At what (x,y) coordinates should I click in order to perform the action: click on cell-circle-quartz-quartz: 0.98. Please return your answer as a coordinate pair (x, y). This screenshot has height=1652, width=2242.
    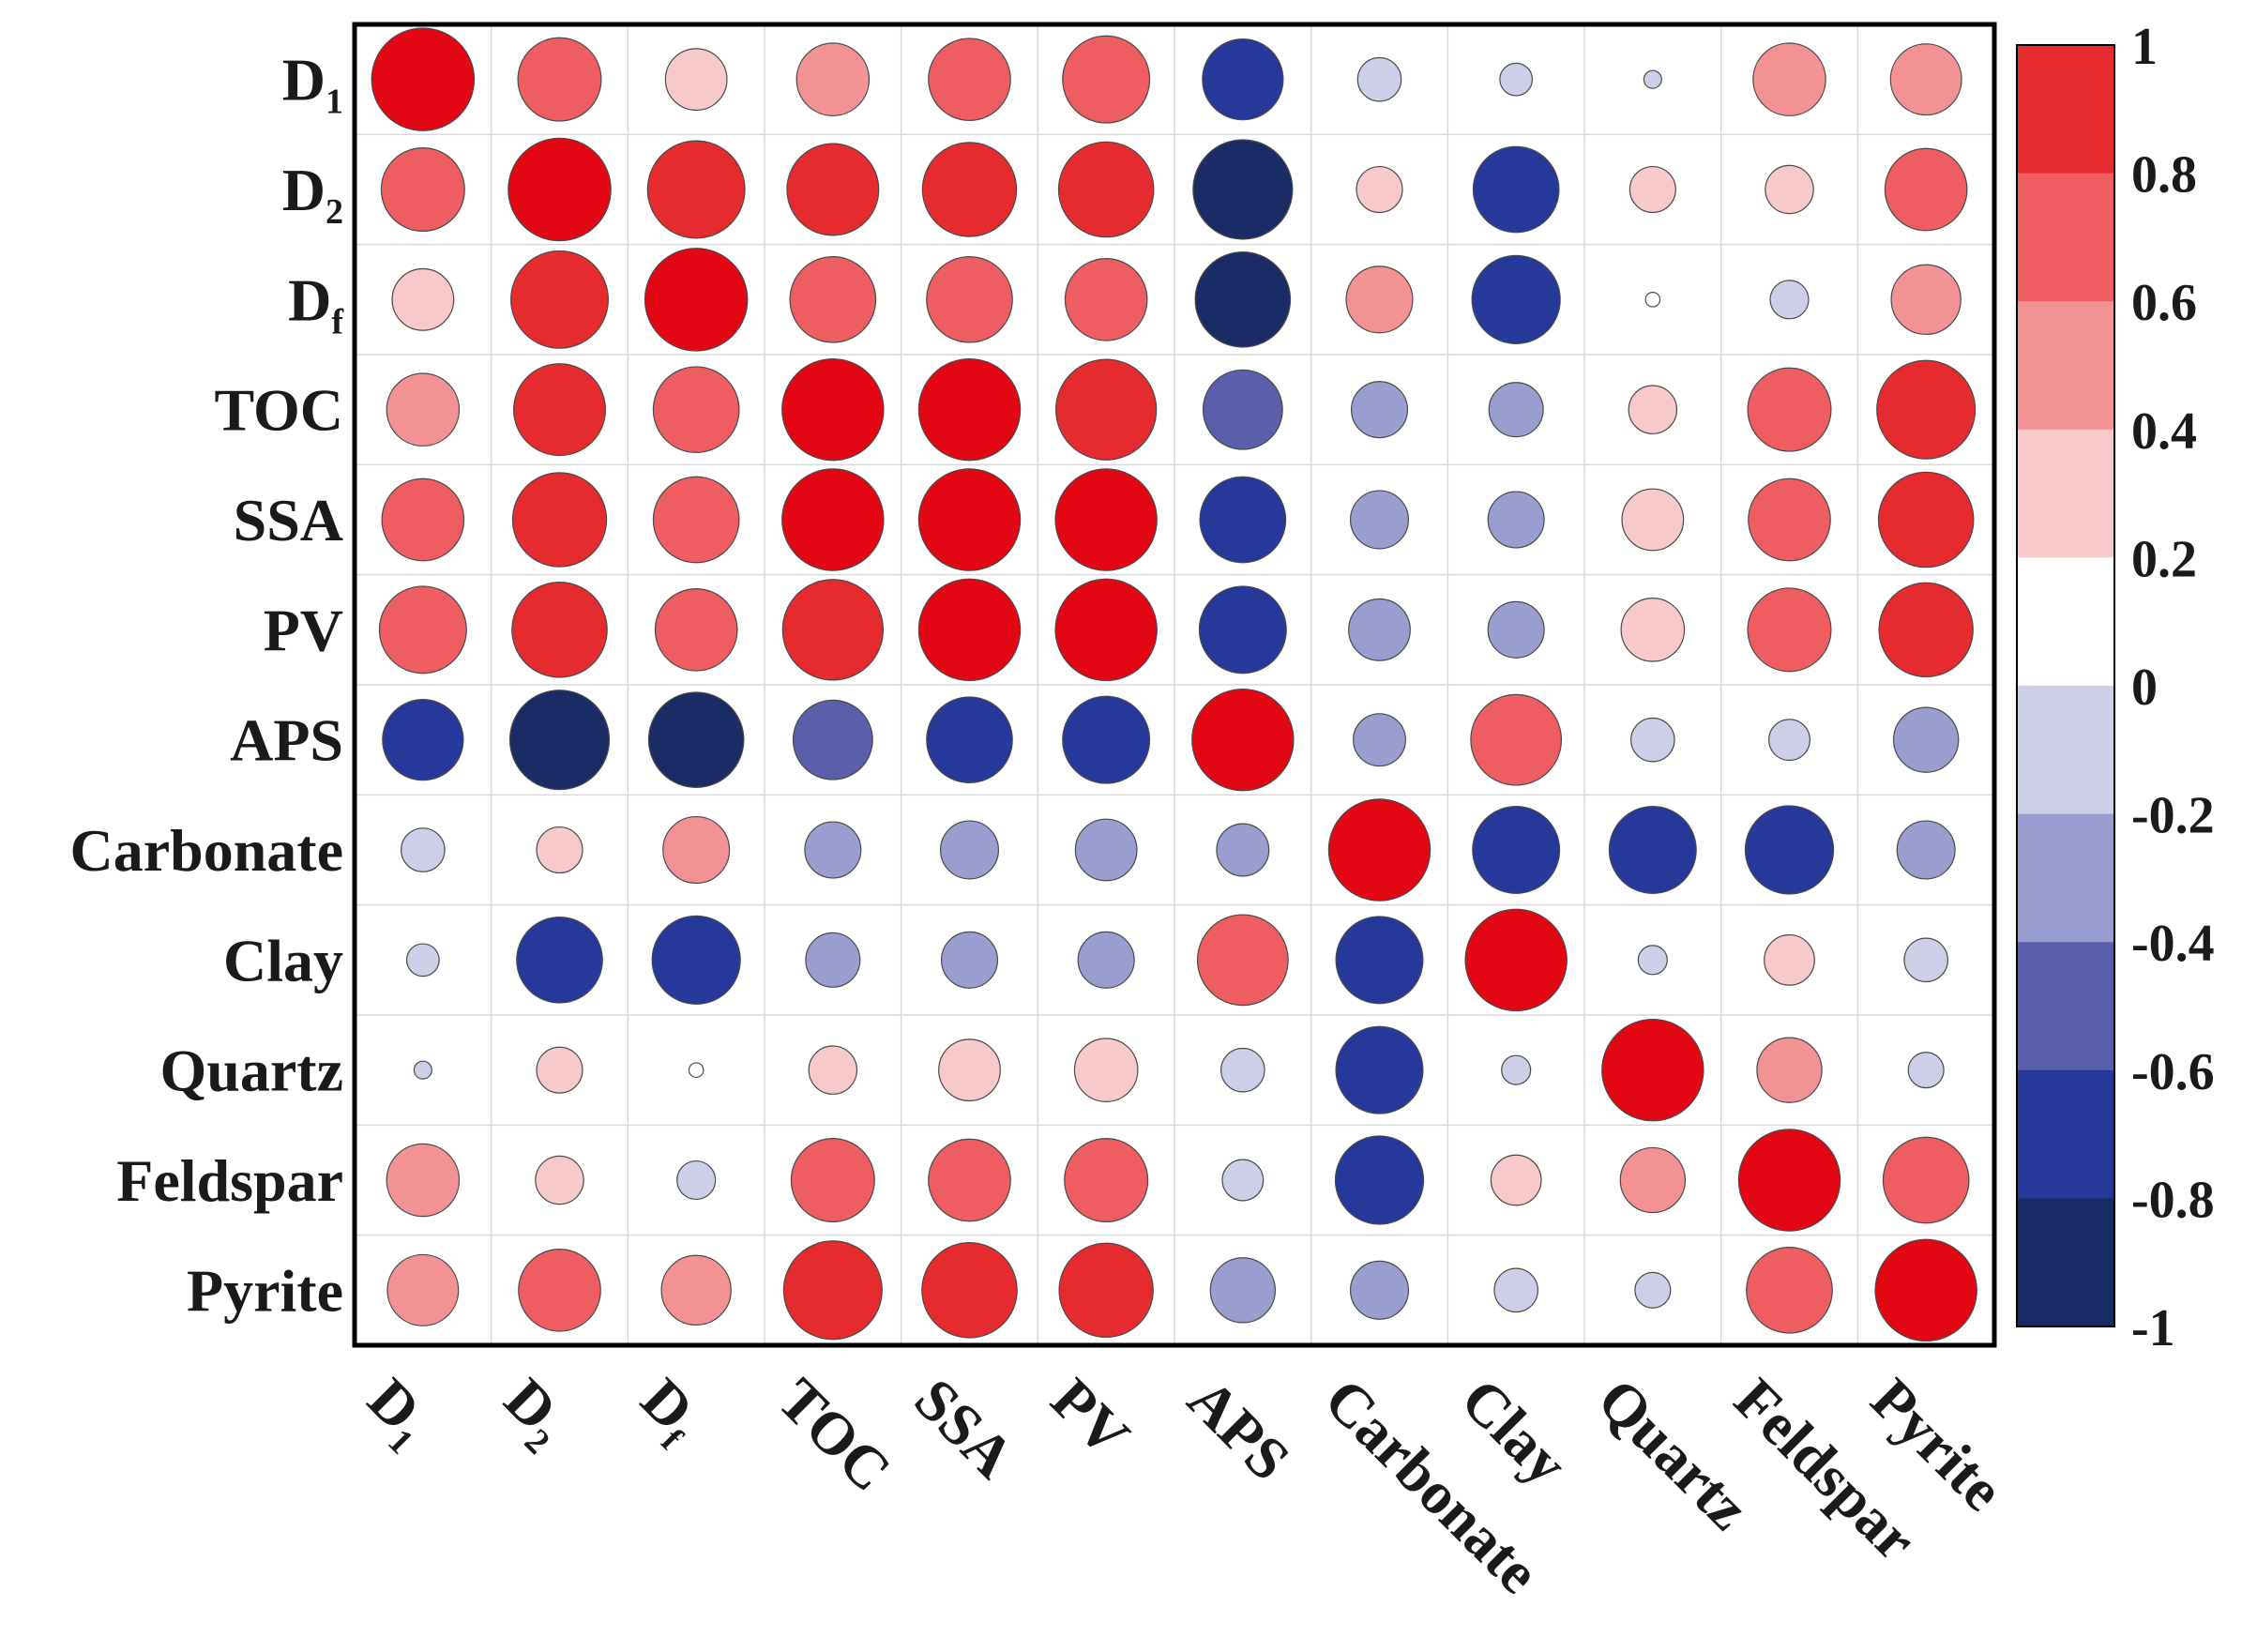
    Looking at the image, I should click on (1652, 1070).